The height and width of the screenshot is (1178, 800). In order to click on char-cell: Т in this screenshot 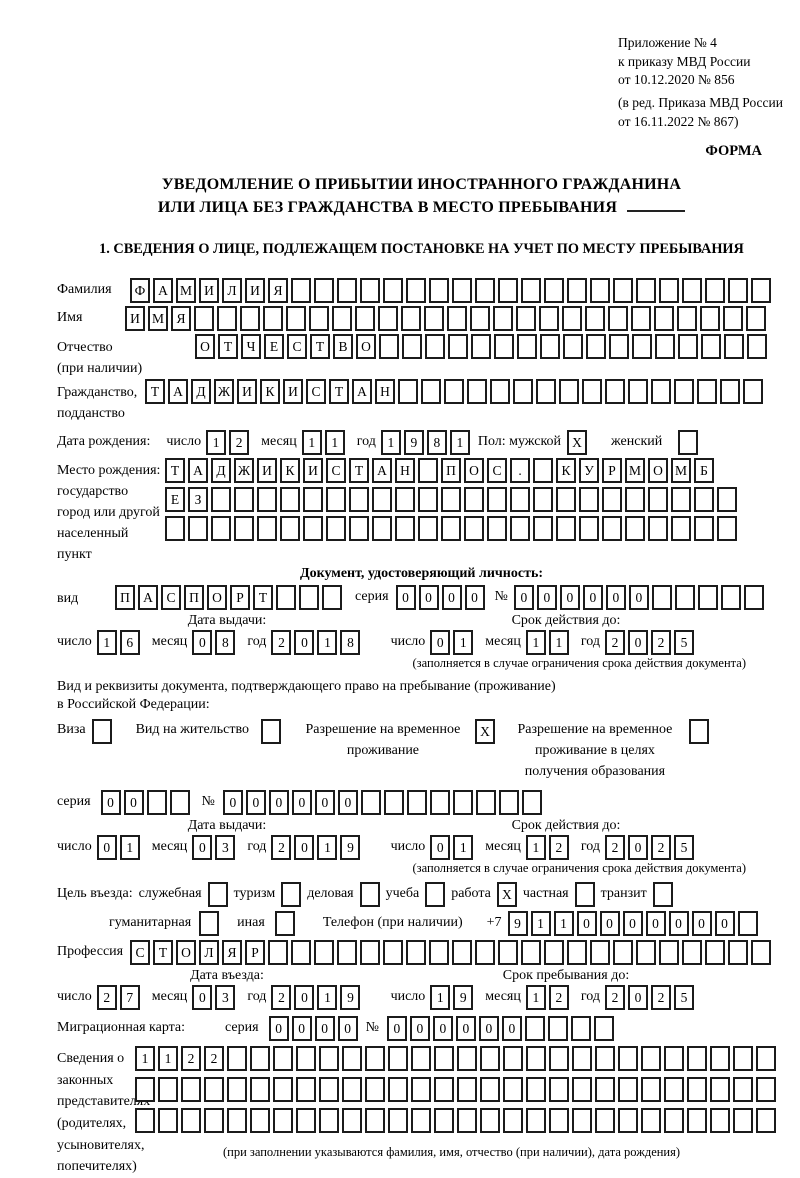, I will do `click(228, 346)`.